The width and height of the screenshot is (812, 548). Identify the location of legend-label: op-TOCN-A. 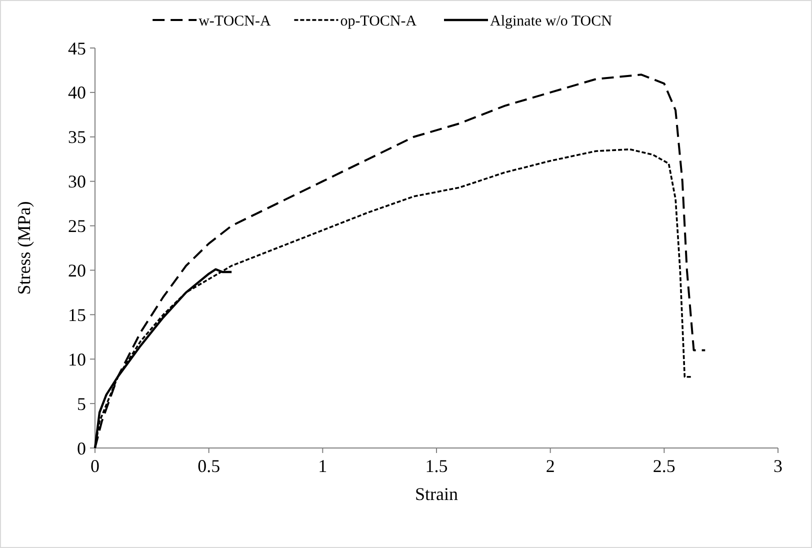
(378, 21).